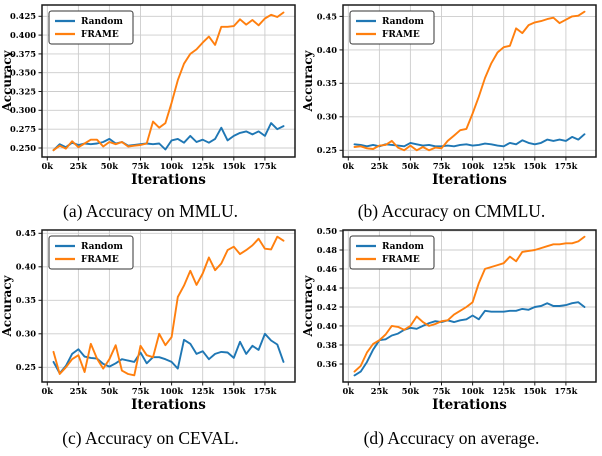 Image resolution: width=602 pixels, height=456 pixels. I want to click on y-tick-label: 0.46, so click(327, 269).